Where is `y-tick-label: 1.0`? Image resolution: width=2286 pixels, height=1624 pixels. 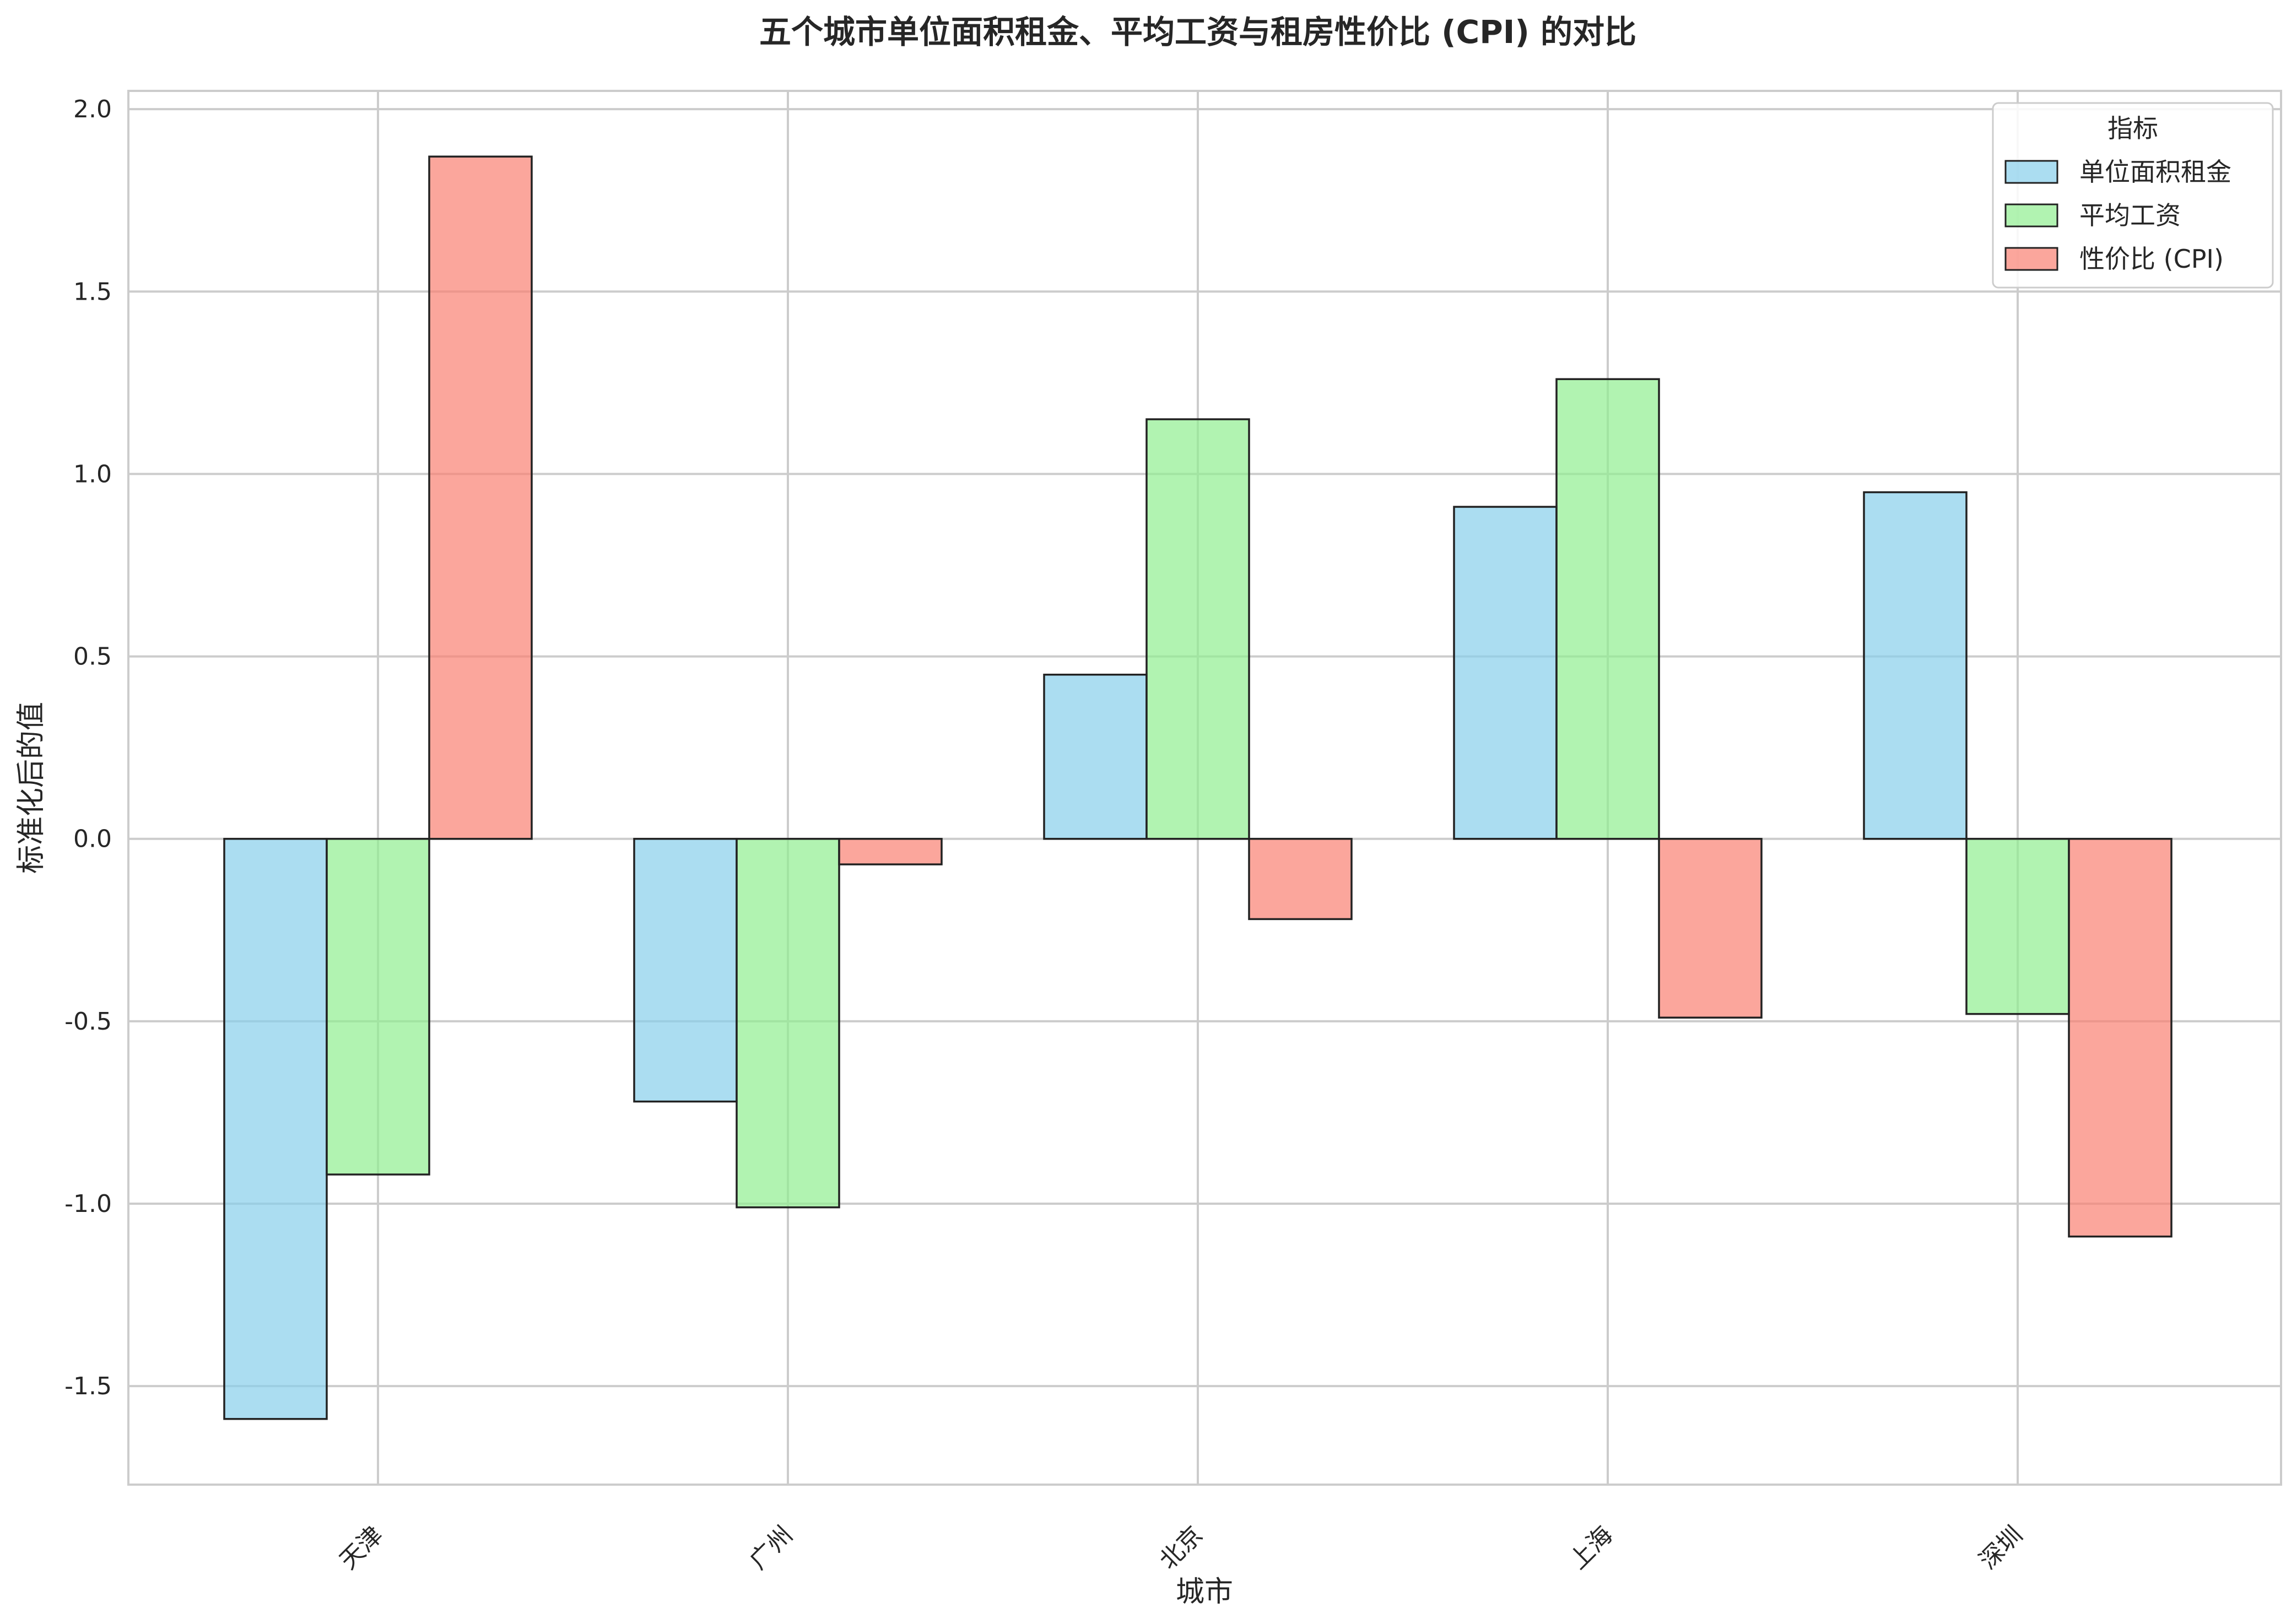 y-tick-label: 1.0 is located at coordinates (92, 474).